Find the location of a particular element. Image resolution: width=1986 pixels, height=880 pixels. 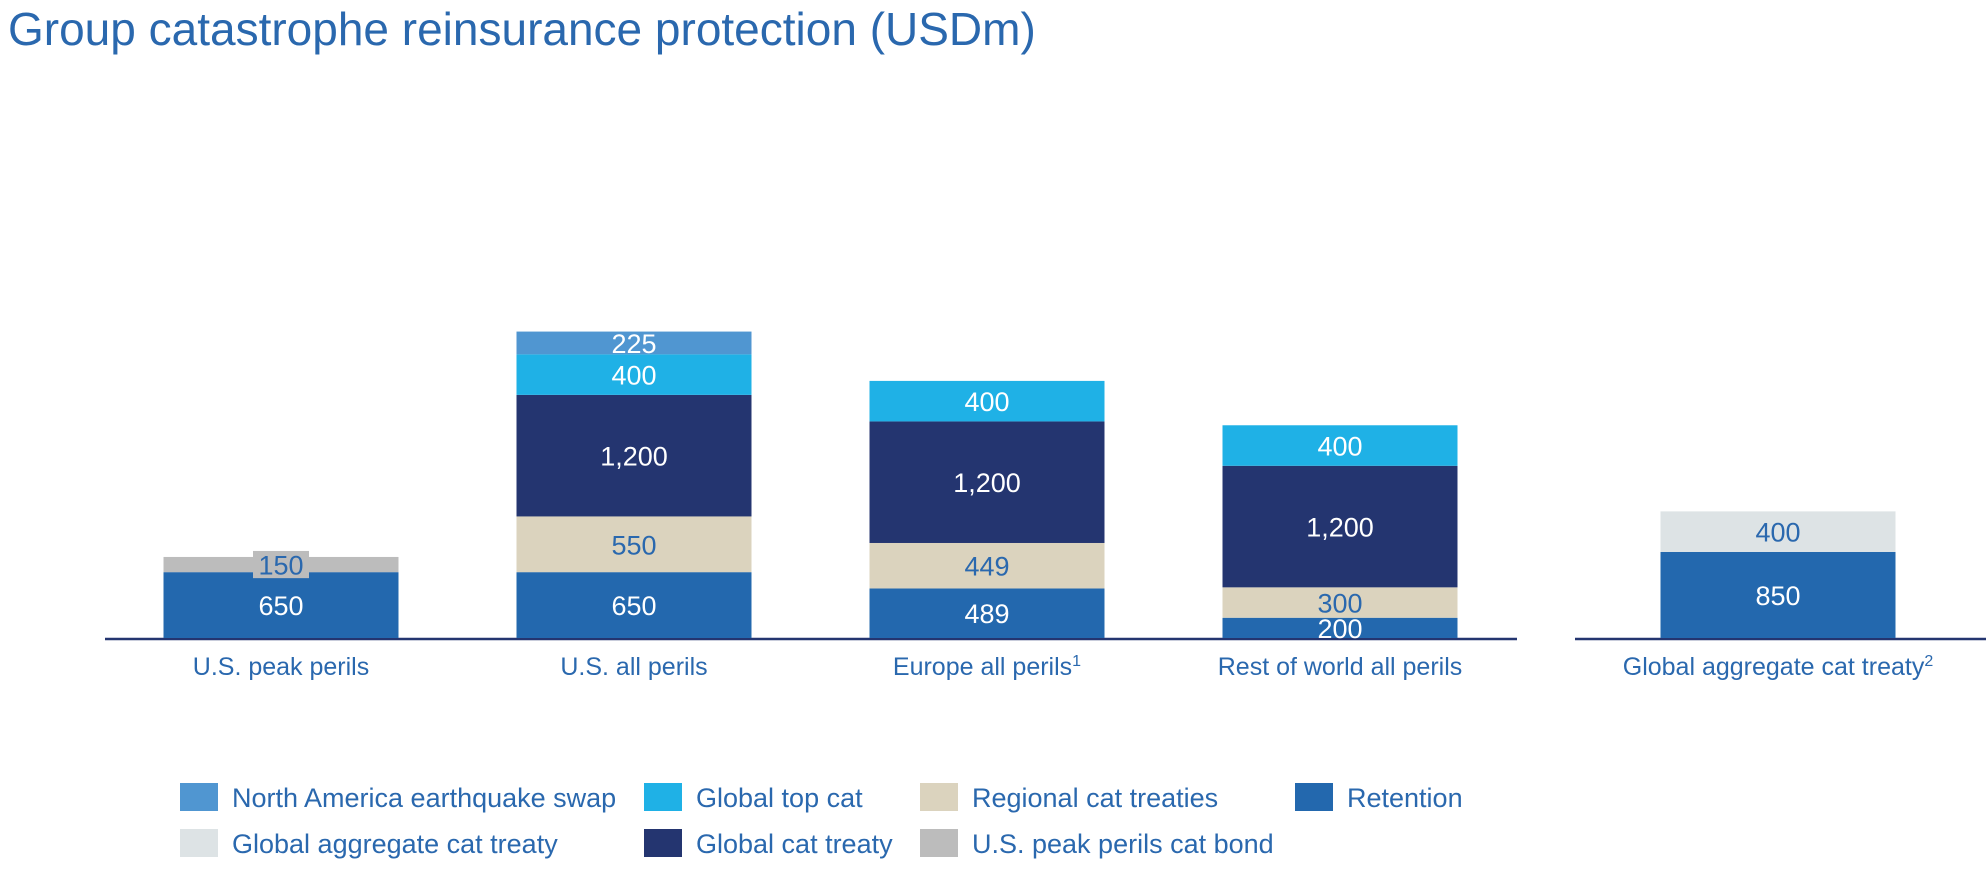

legend-item: Retention is located at coordinates (1379, 798).